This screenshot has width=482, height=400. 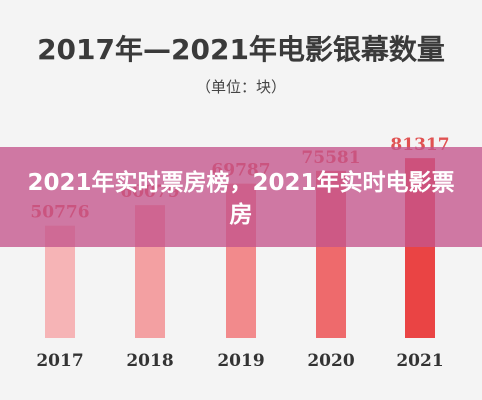 What do you see at coordinates (240, 87) in the screenshot?
I see `chart-subtitle: （单位：块）` at bounding box center [240, 87].